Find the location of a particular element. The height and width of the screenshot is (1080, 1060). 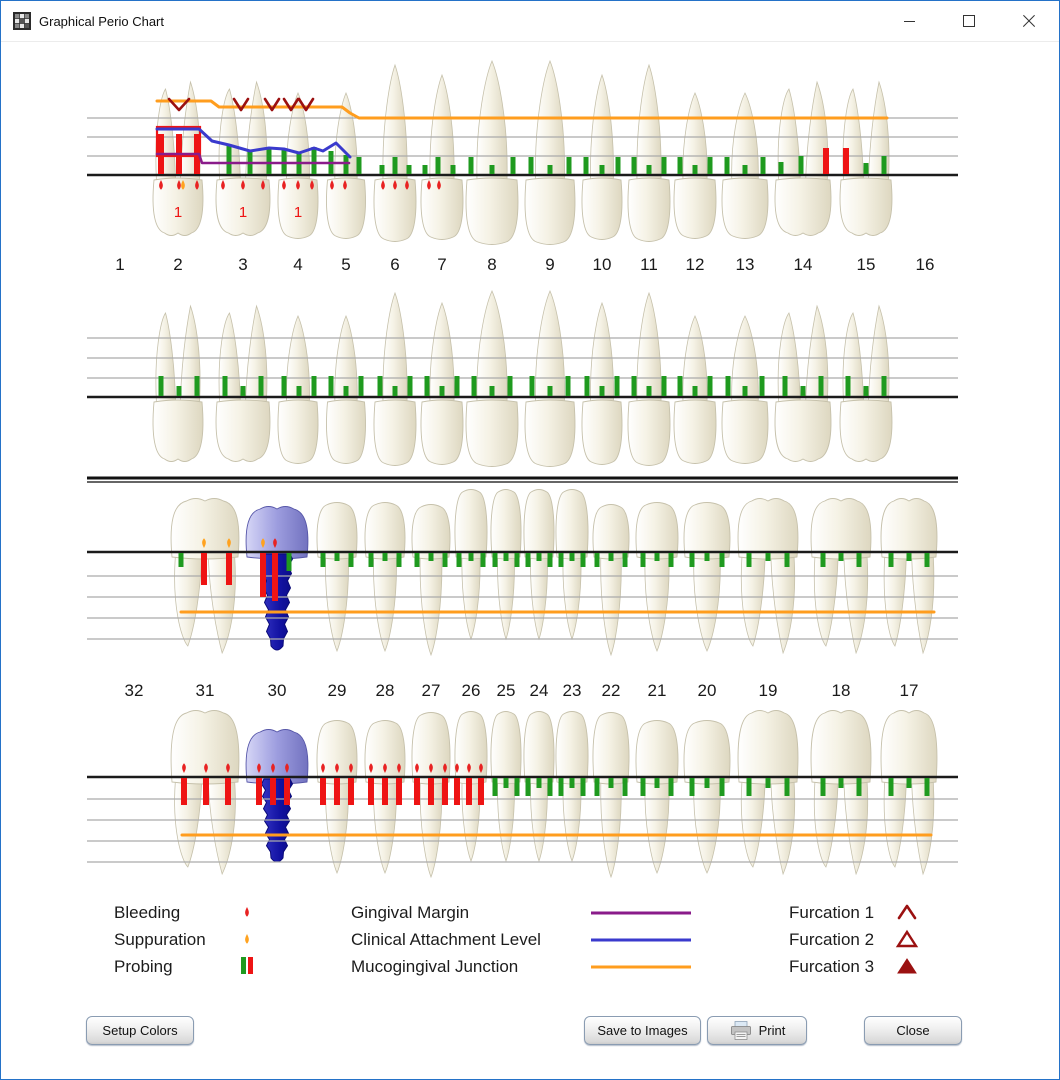

save-to-images-button: Save to Images is located at coordinates (642, 1030).